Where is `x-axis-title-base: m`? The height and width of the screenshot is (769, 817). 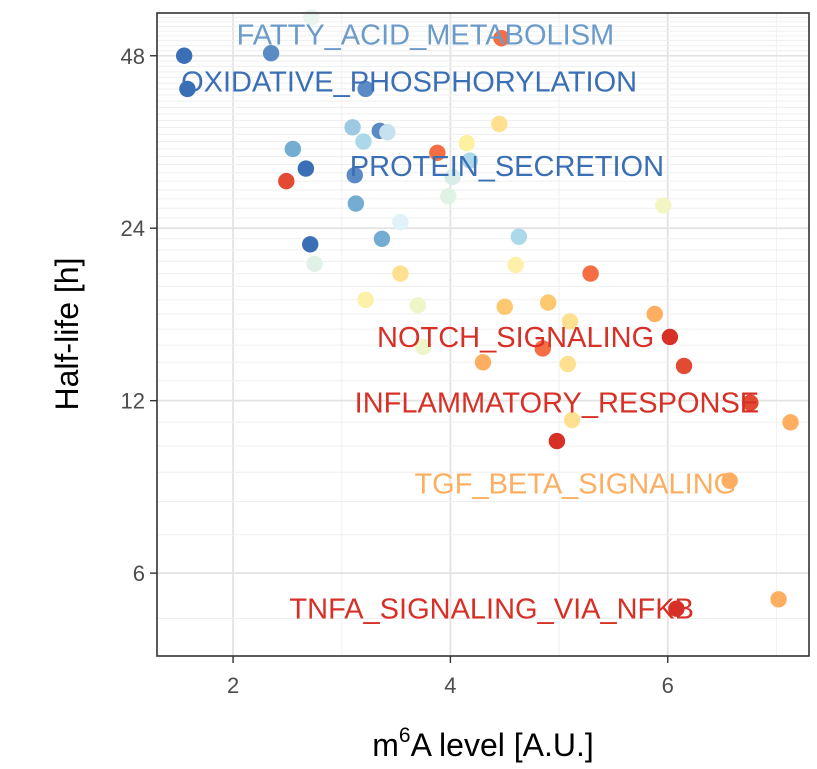
x-axis-title-base: m is located at coordinates (385, 745).